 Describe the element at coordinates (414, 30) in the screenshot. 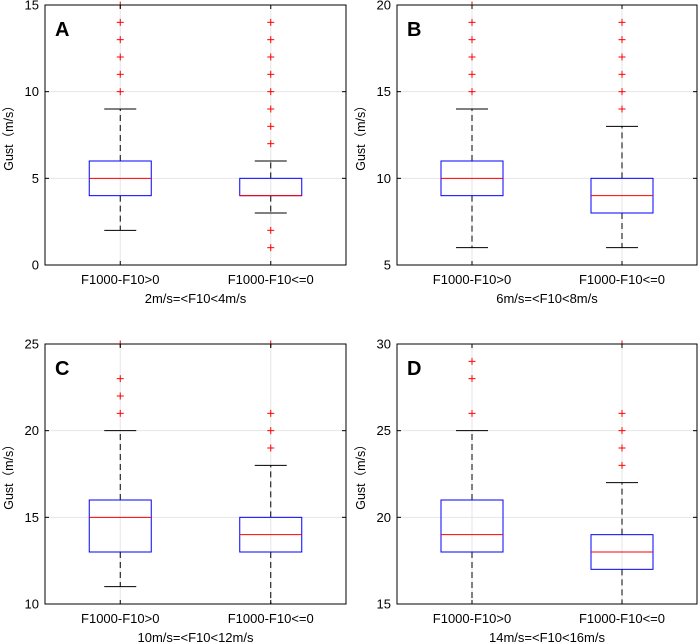

I see `panel-letter: B` at that location.